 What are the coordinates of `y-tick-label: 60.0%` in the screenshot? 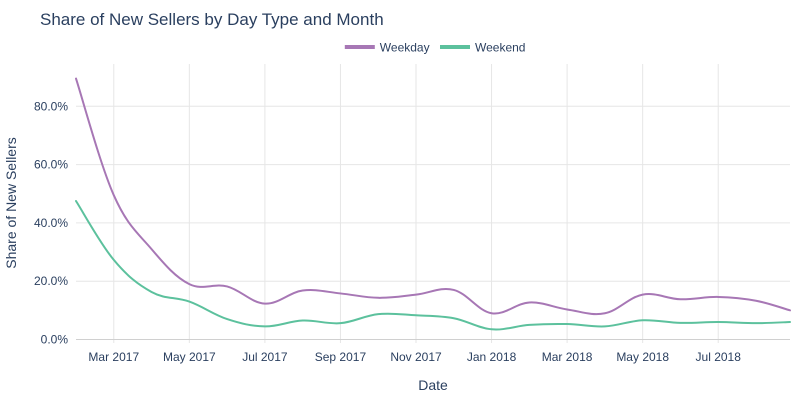 It's located at (51, 165).